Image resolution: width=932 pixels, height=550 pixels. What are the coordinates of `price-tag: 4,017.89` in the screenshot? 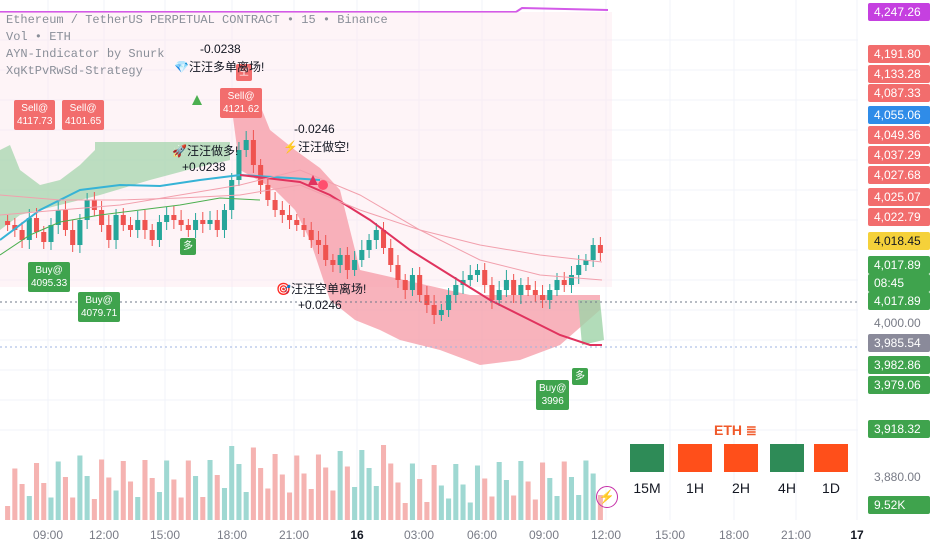 It's located at (899, 265).